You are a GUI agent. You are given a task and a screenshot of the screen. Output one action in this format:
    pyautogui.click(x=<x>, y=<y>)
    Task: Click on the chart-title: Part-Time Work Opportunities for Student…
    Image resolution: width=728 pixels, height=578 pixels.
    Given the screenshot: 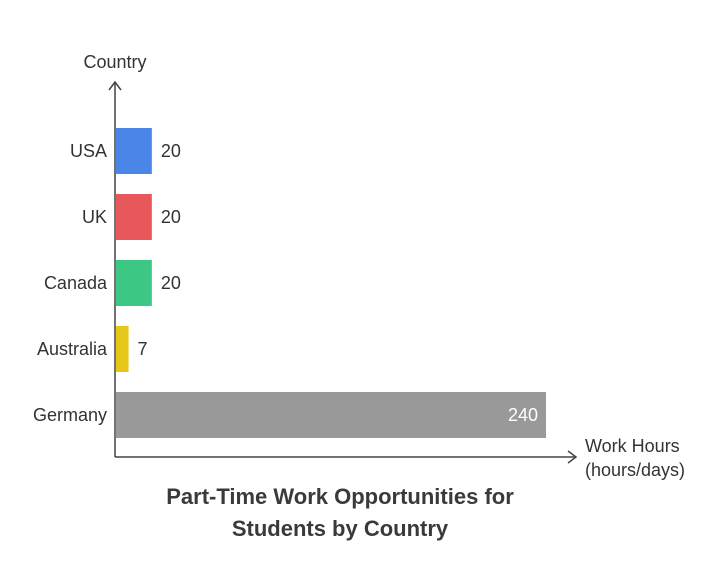 What is the action you would take?
    pyautogui.click(x=340, y=513)
    